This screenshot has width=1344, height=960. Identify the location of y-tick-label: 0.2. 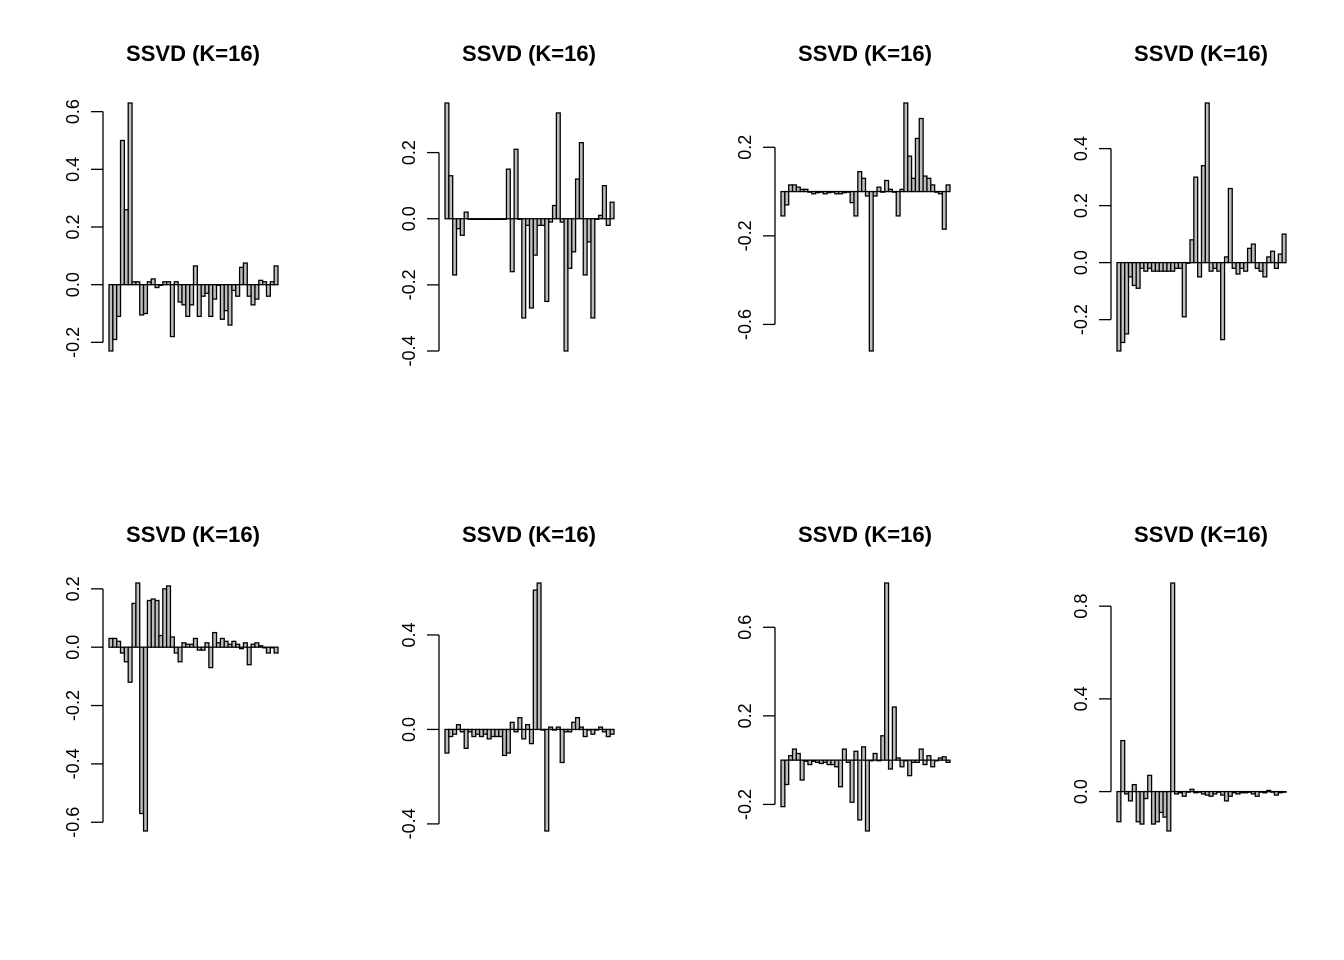
(745, 147).